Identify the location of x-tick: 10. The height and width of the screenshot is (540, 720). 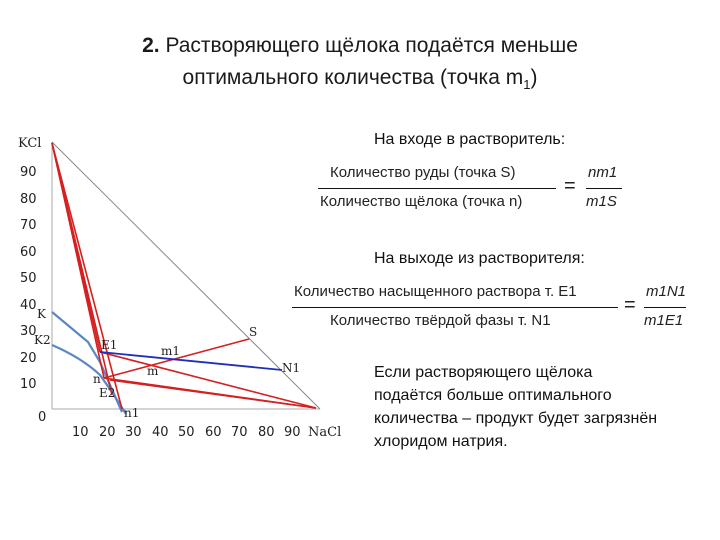
(80, 432).